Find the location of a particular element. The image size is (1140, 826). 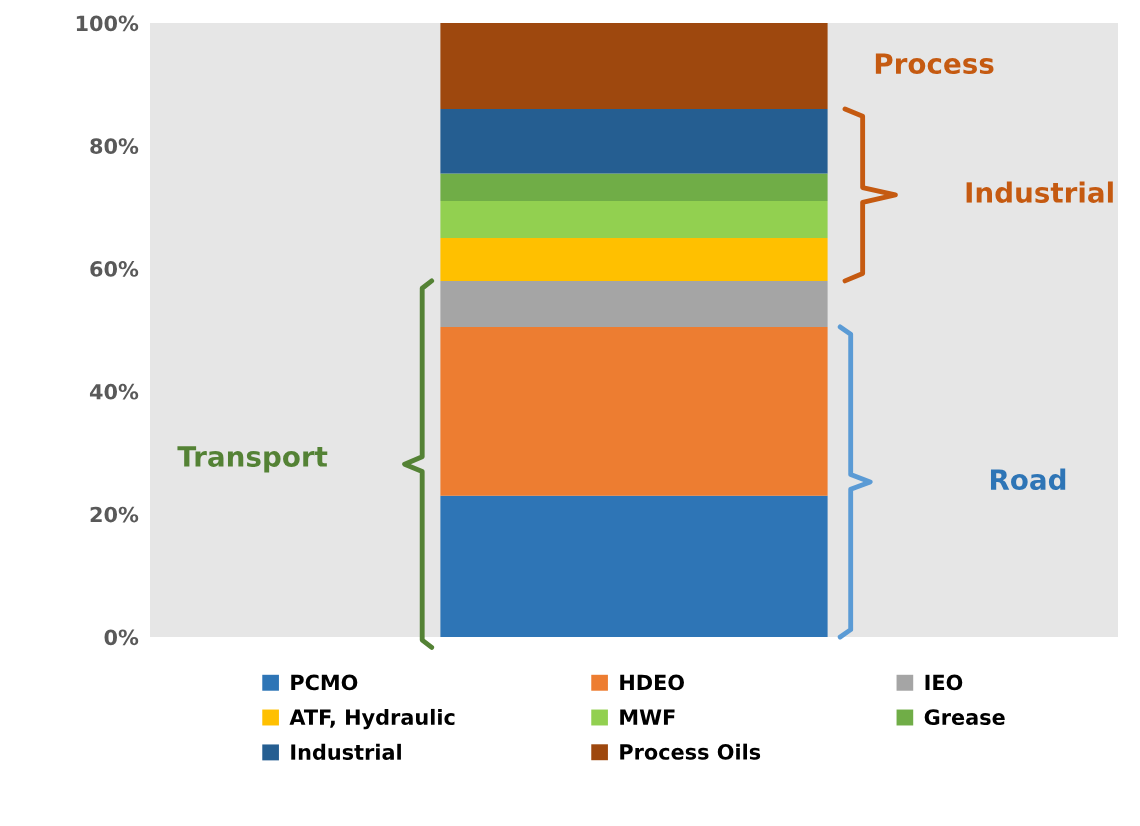

legend-label: HDEO is located at coordinates (652, 682).